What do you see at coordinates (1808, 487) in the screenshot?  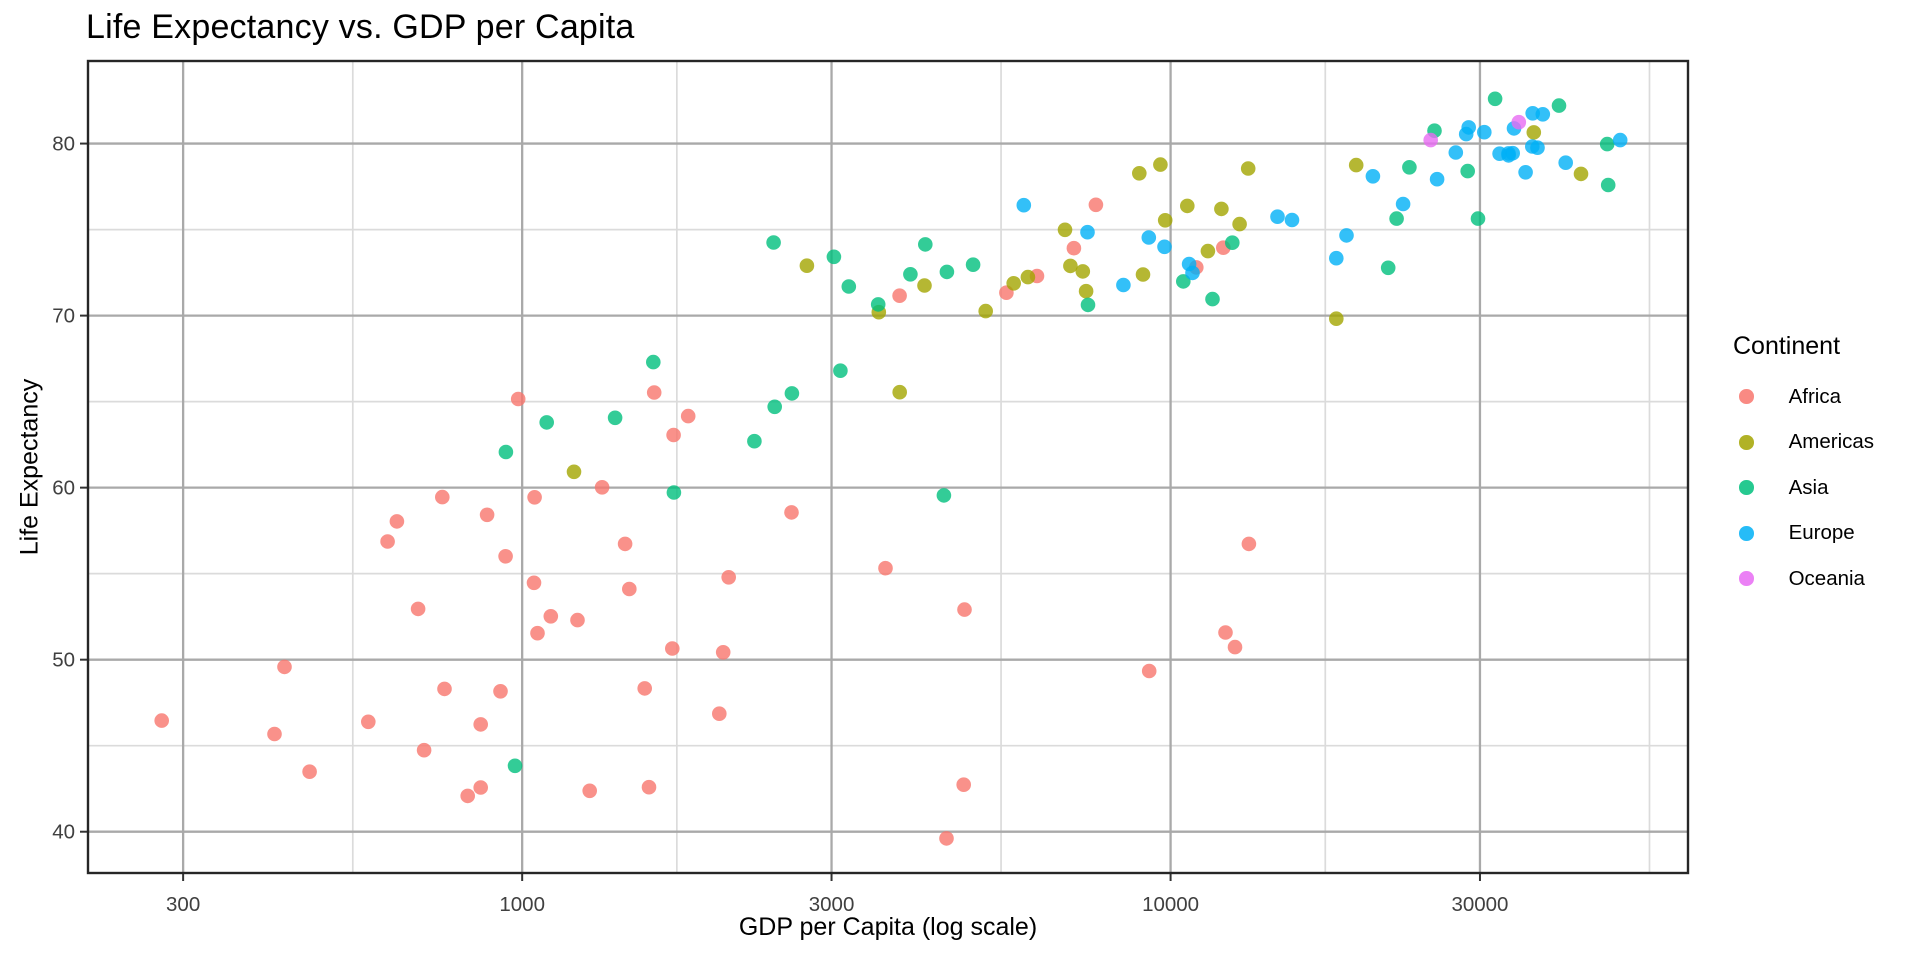 I see `legend-item-label: Asia` at bounding box center [1808, 487].